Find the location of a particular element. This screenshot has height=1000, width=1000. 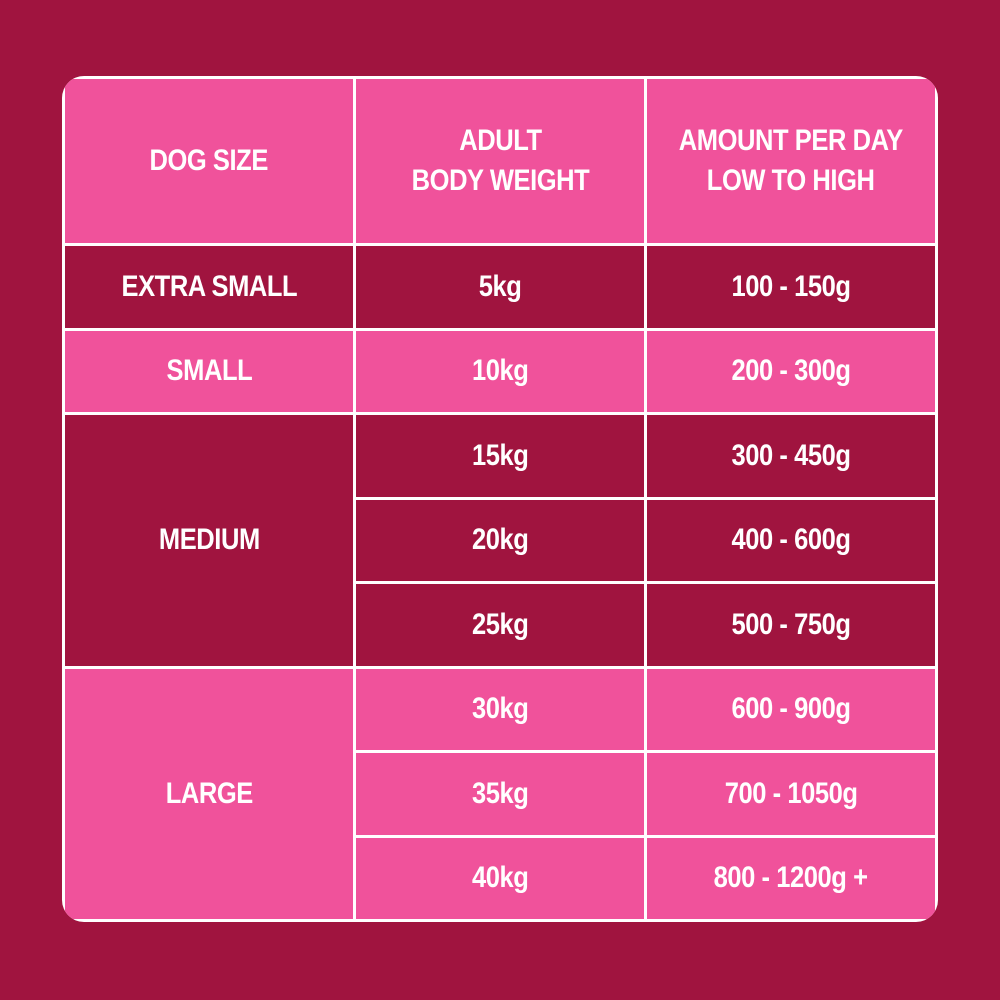

body-weight: 20kg is located at coordinates (500, 540).